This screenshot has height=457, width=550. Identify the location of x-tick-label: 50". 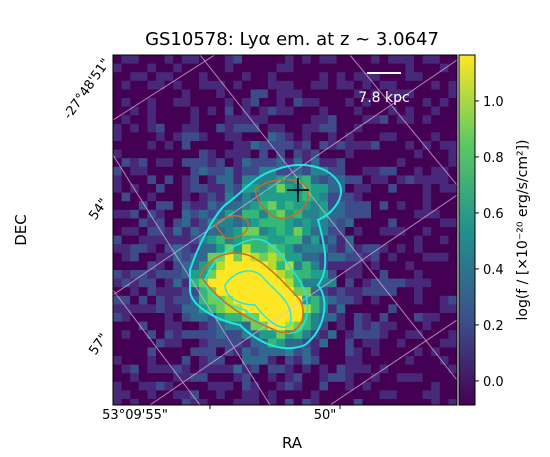
(325, 415).